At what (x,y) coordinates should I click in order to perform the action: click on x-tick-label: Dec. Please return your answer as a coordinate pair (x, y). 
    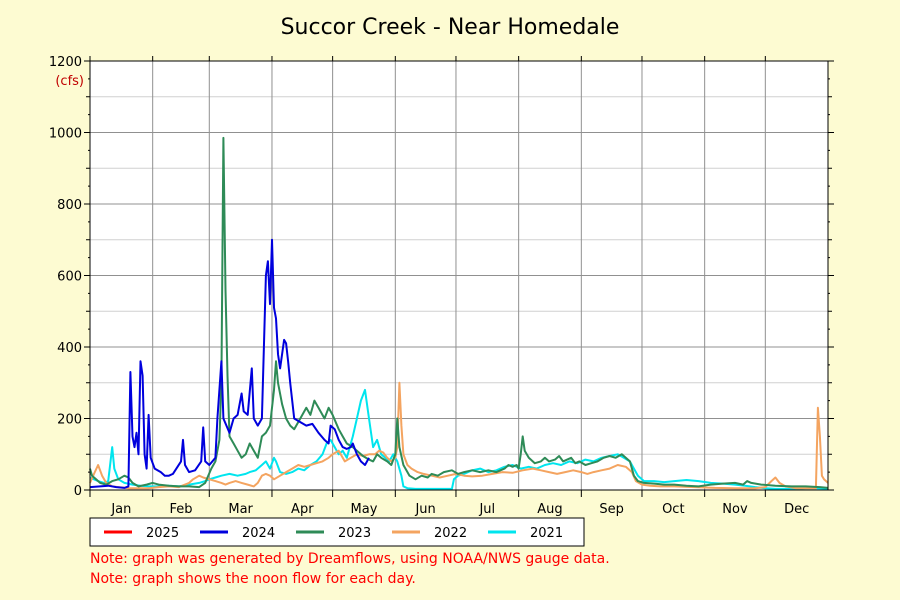
    Looking at the image, I should click on (796, 509).